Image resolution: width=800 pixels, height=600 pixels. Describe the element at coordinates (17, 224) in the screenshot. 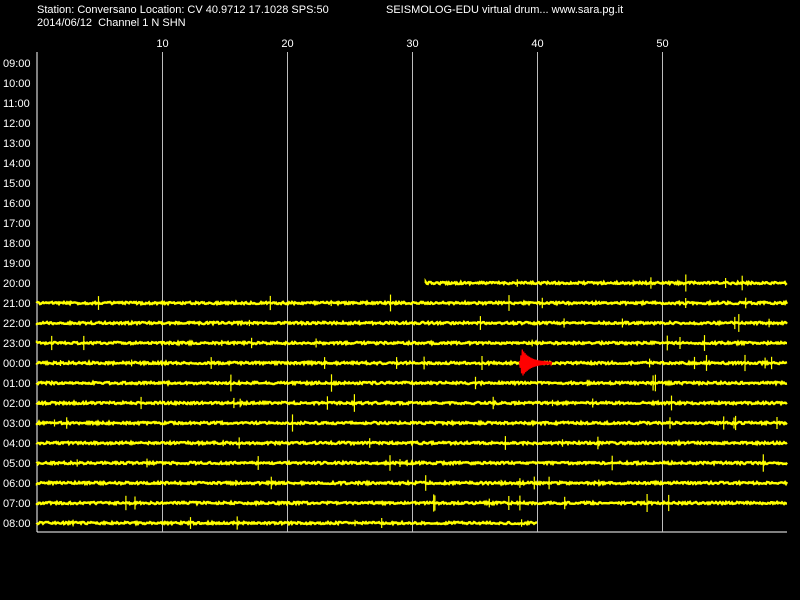

I see `hour-label: 17:00` at that location.